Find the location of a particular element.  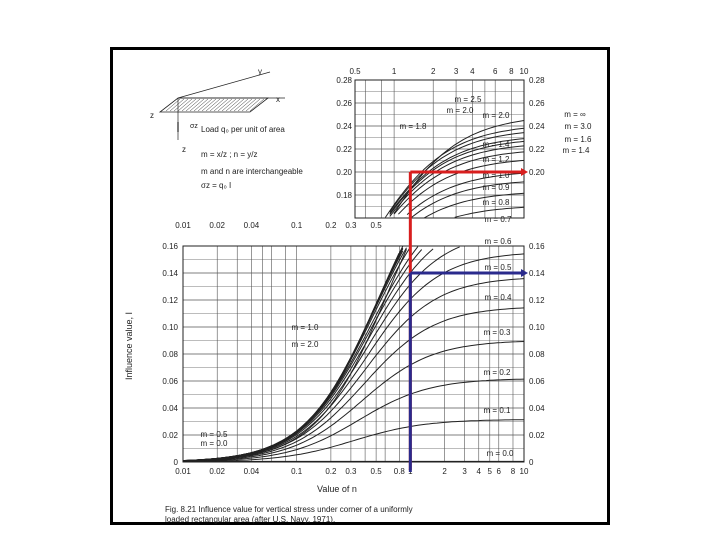

mn-definition: m = x/z ; n = y/z is located at coordinates (229, 154).